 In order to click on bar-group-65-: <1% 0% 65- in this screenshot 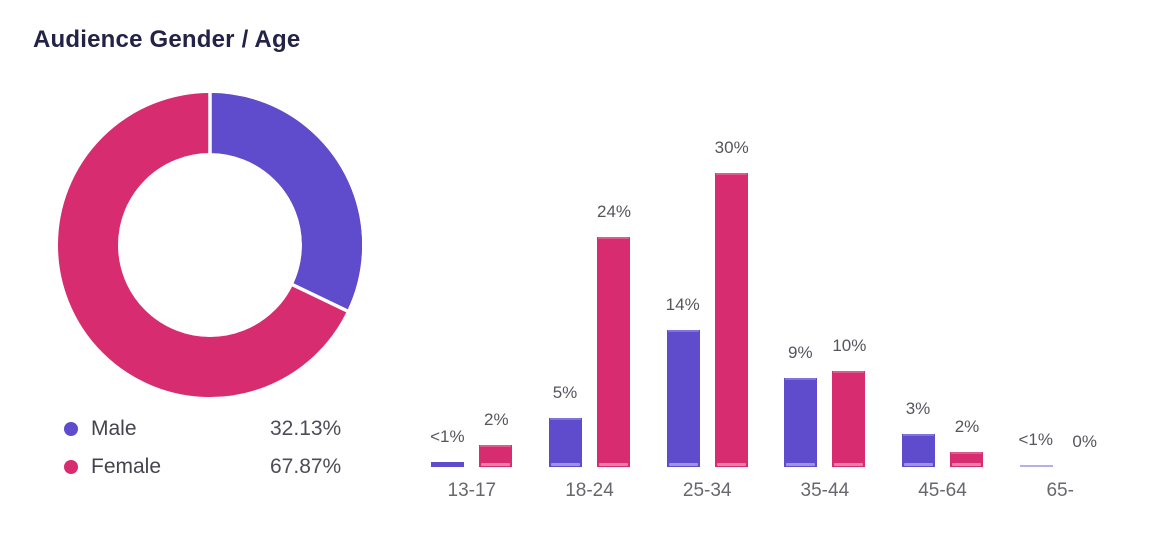, I will do `click(1060, 250)`.